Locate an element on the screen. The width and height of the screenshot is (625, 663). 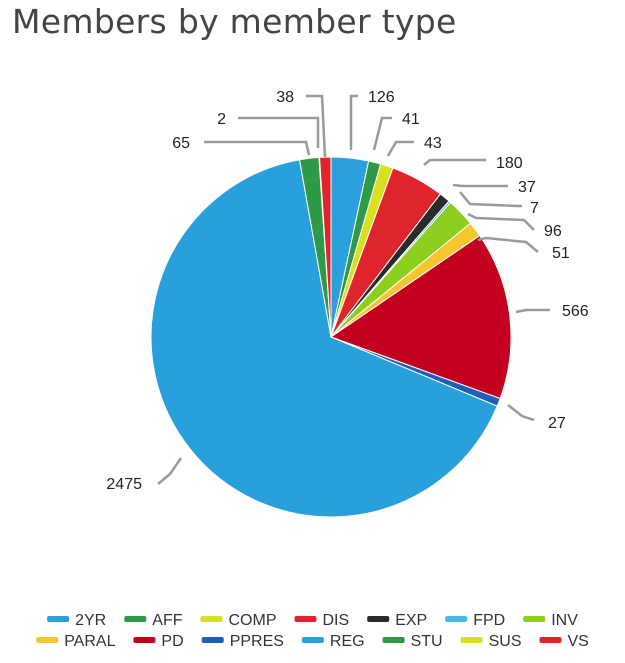
legend-swatch-paral is located at coordinates (47, 640).